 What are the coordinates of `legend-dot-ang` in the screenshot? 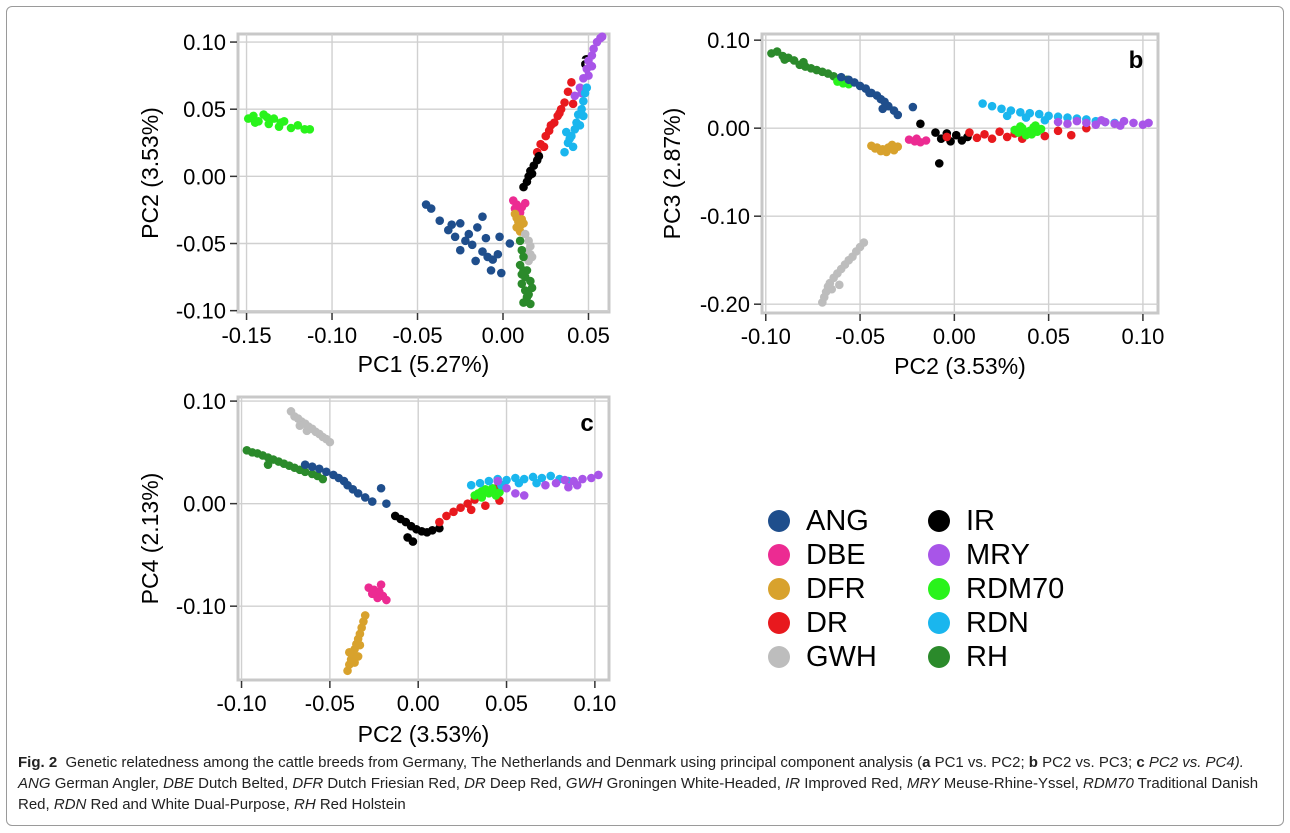 It's located at (779, 521).